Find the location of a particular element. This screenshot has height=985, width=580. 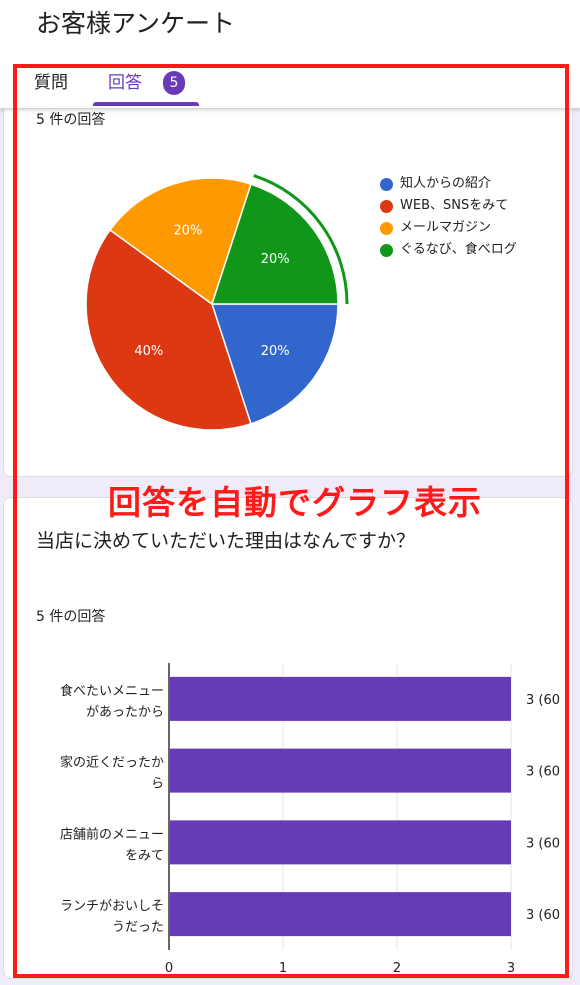

legend-item: WEB、SNSをみて is located at coordinates (446, 206).